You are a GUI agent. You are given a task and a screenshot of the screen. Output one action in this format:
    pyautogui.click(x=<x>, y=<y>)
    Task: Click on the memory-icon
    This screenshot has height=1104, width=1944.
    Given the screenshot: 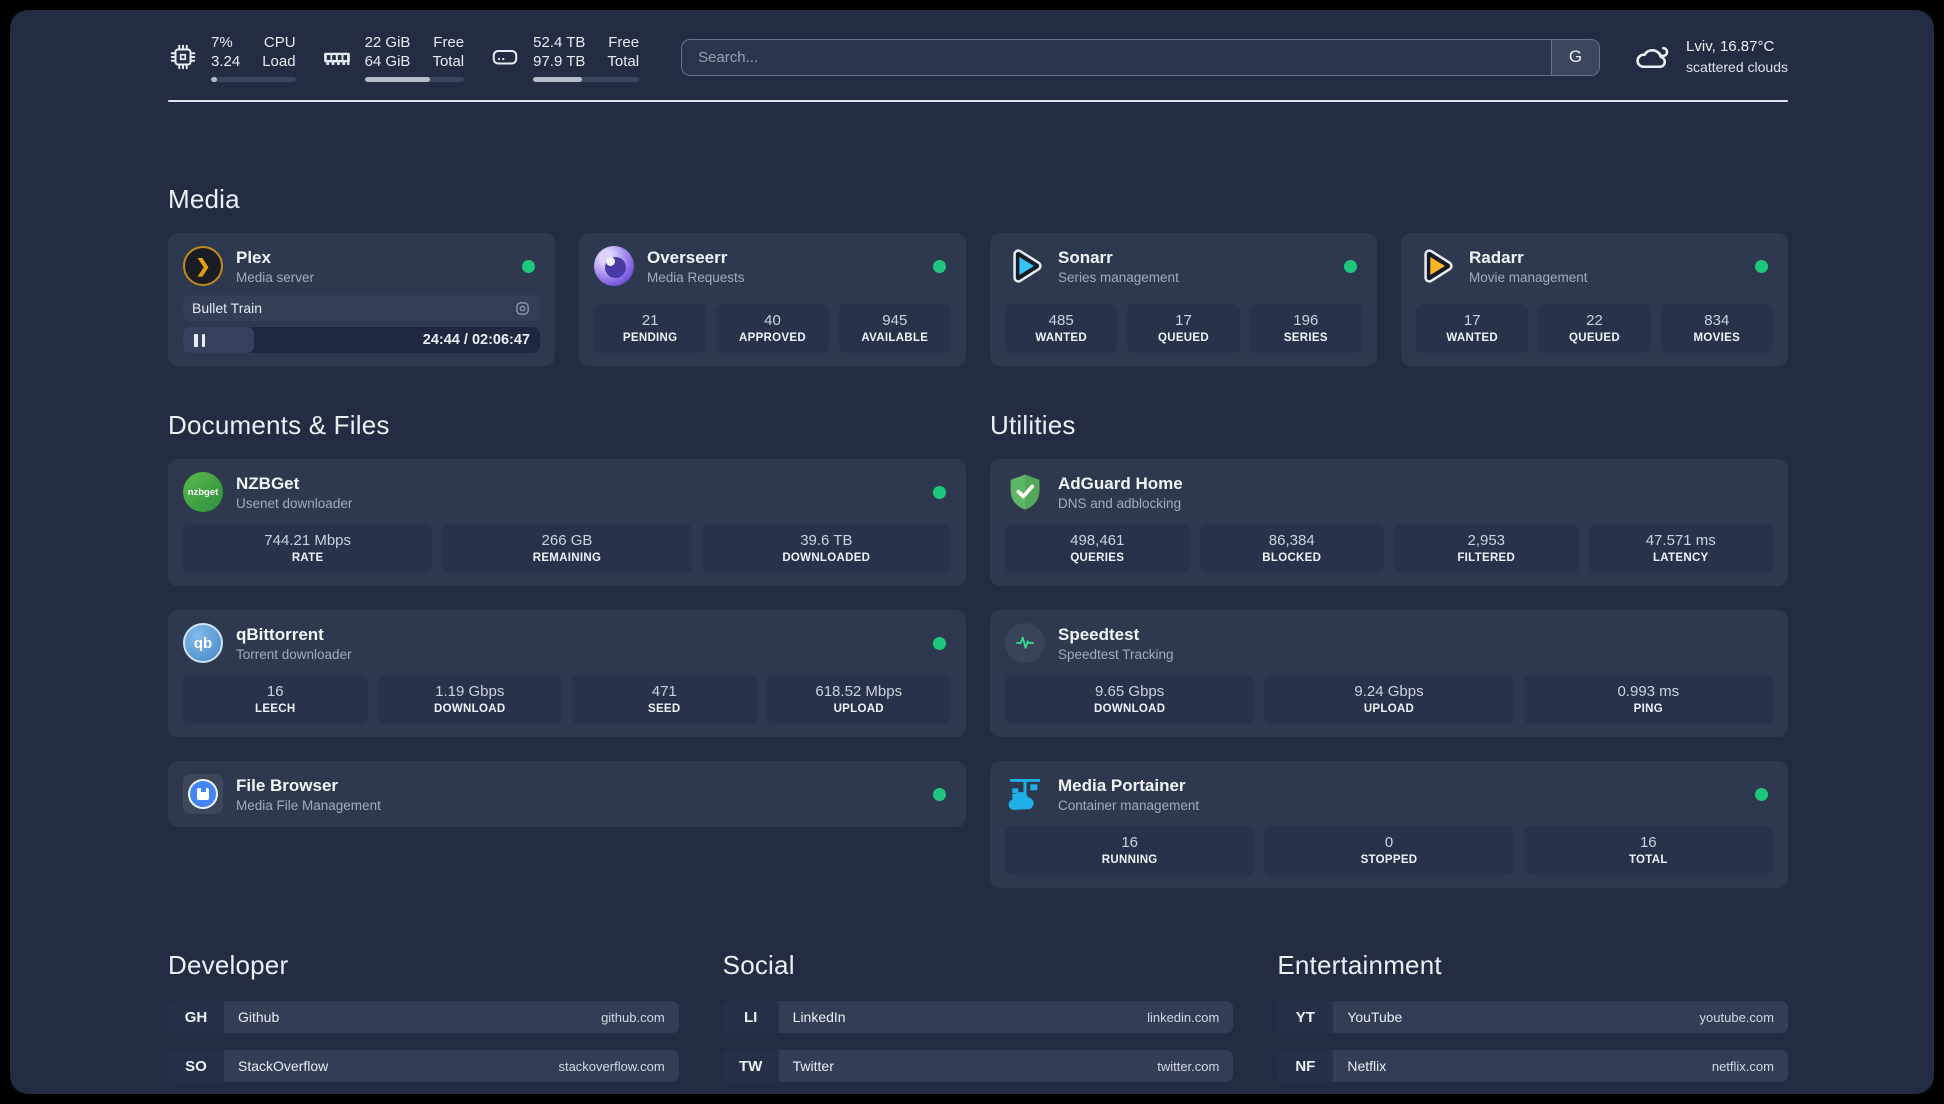 What is the action you would take?
    pyautogui.click(x=337, y=57)
    